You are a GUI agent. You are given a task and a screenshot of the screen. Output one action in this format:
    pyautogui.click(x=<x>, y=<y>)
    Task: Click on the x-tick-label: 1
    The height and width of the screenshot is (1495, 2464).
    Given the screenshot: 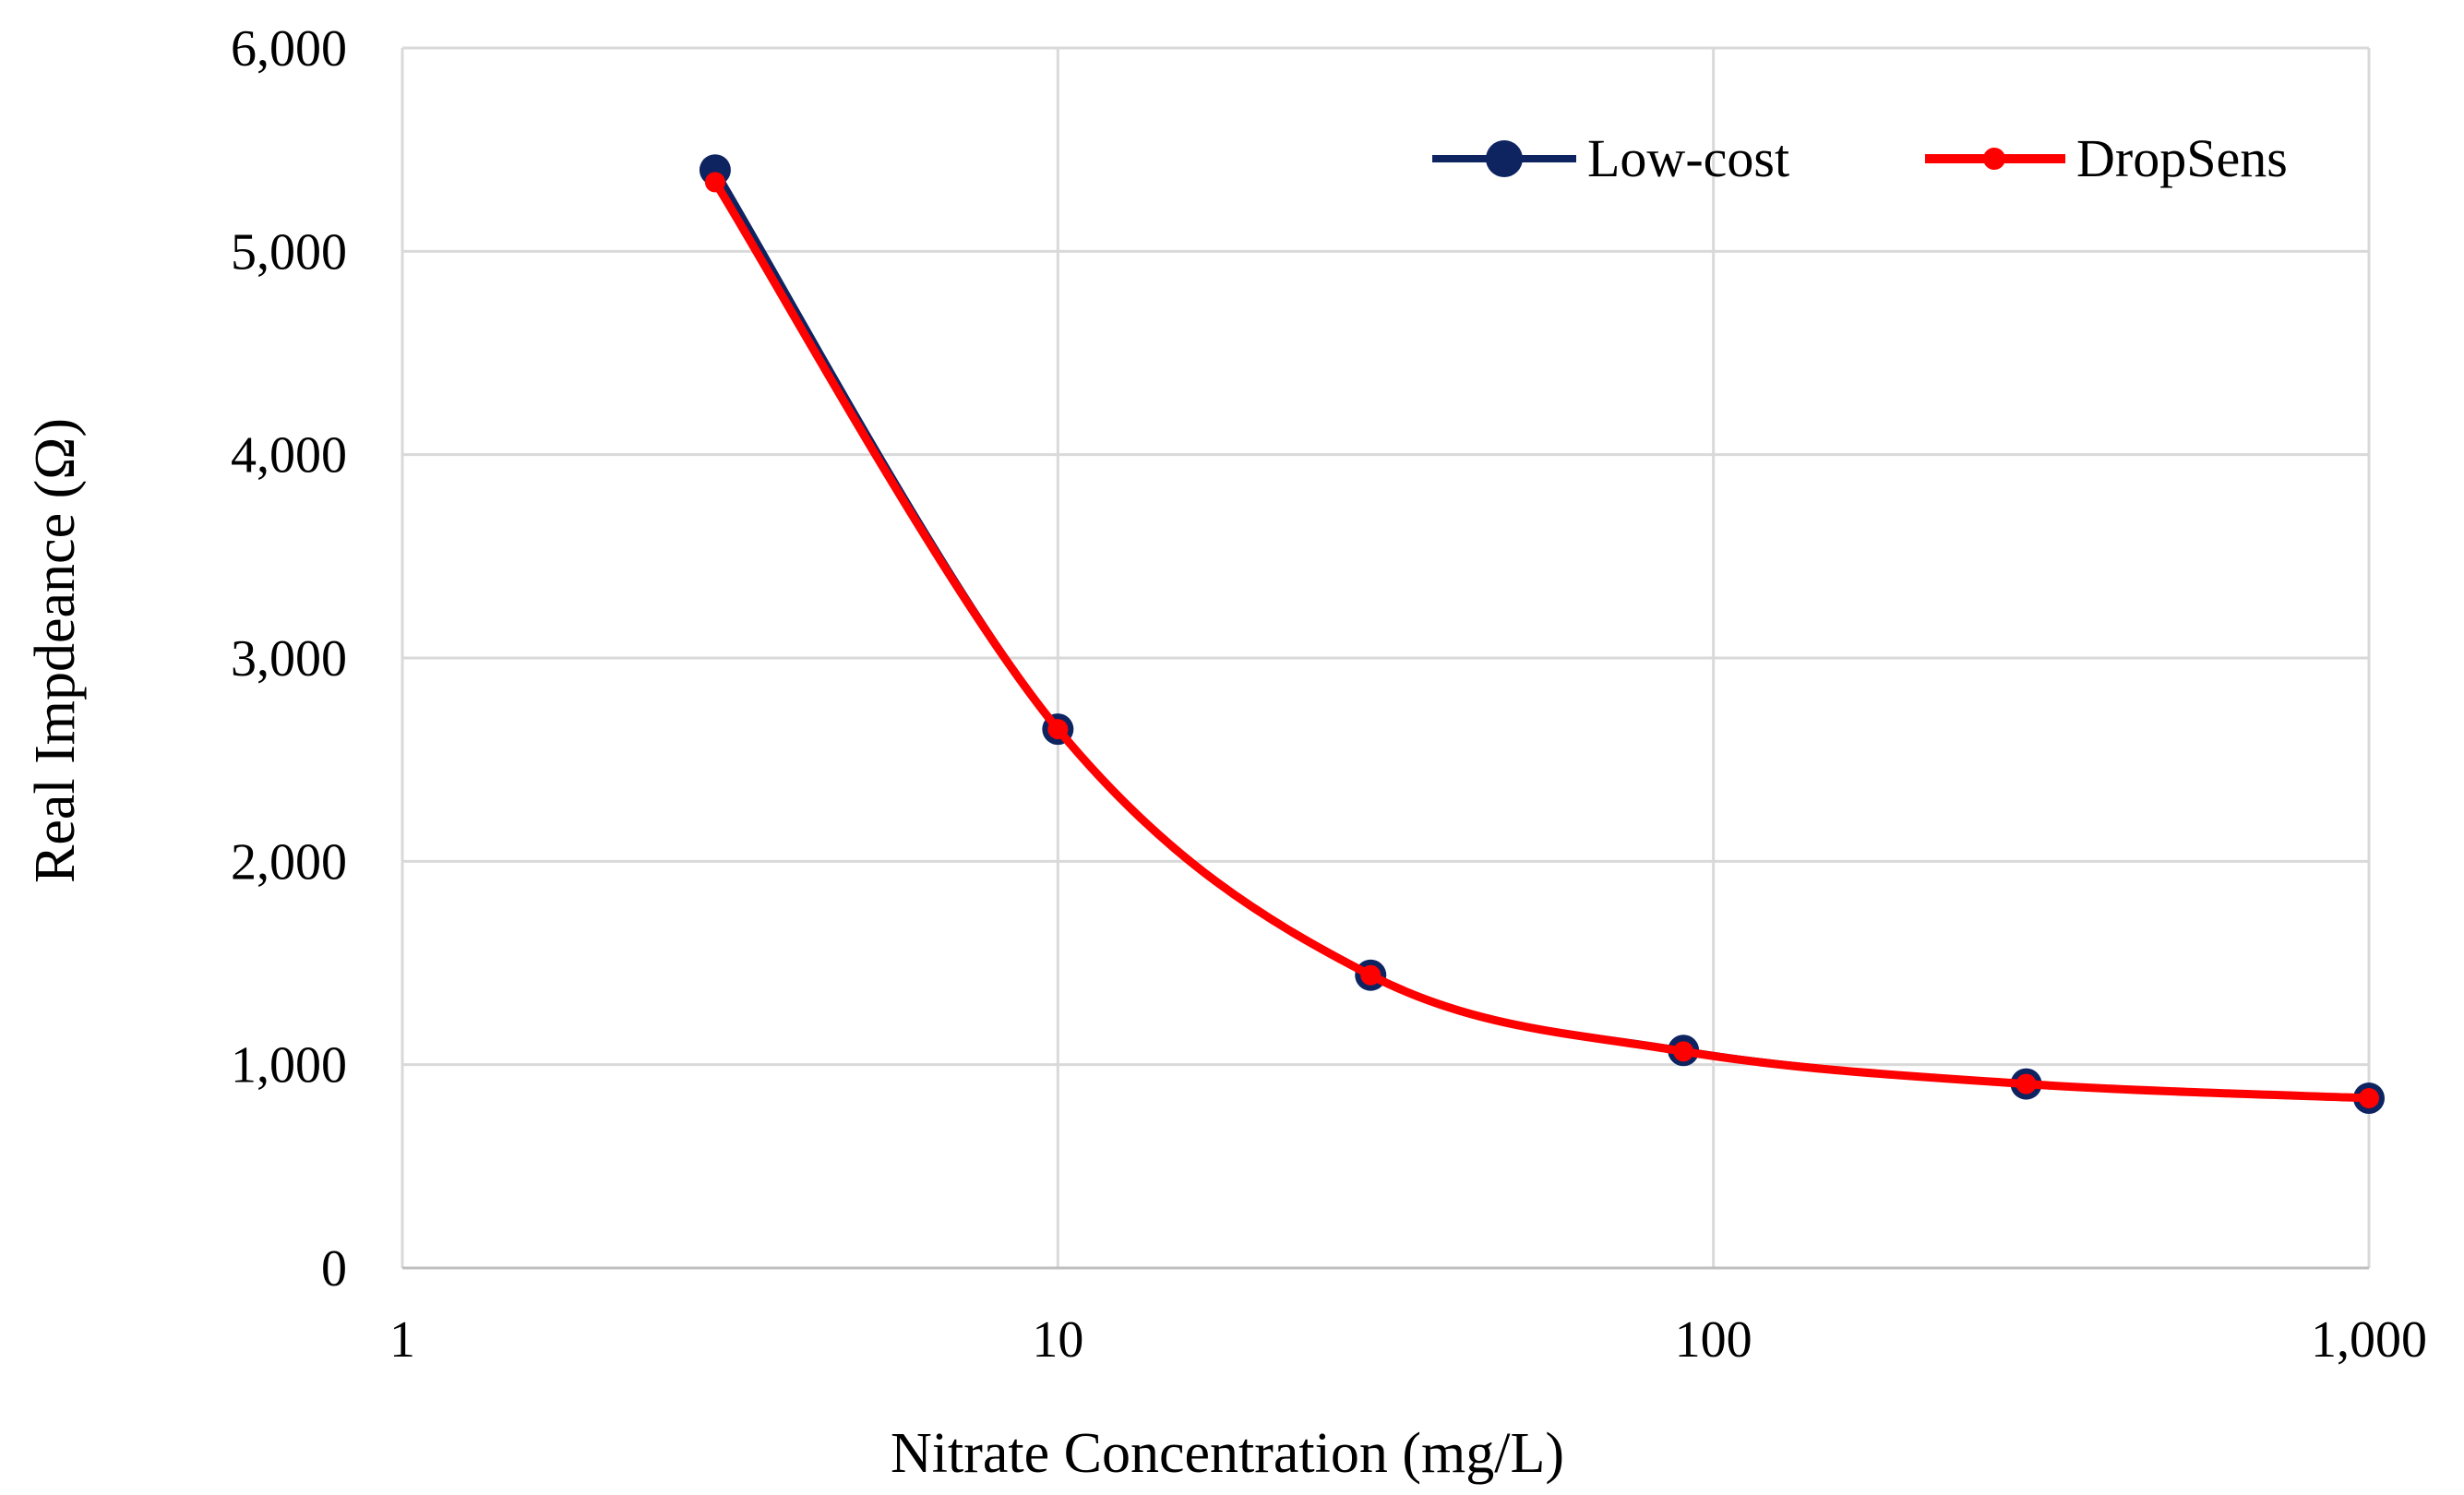 What is the action you would take?
    pyautogui.click(x=402, y=1340)
    